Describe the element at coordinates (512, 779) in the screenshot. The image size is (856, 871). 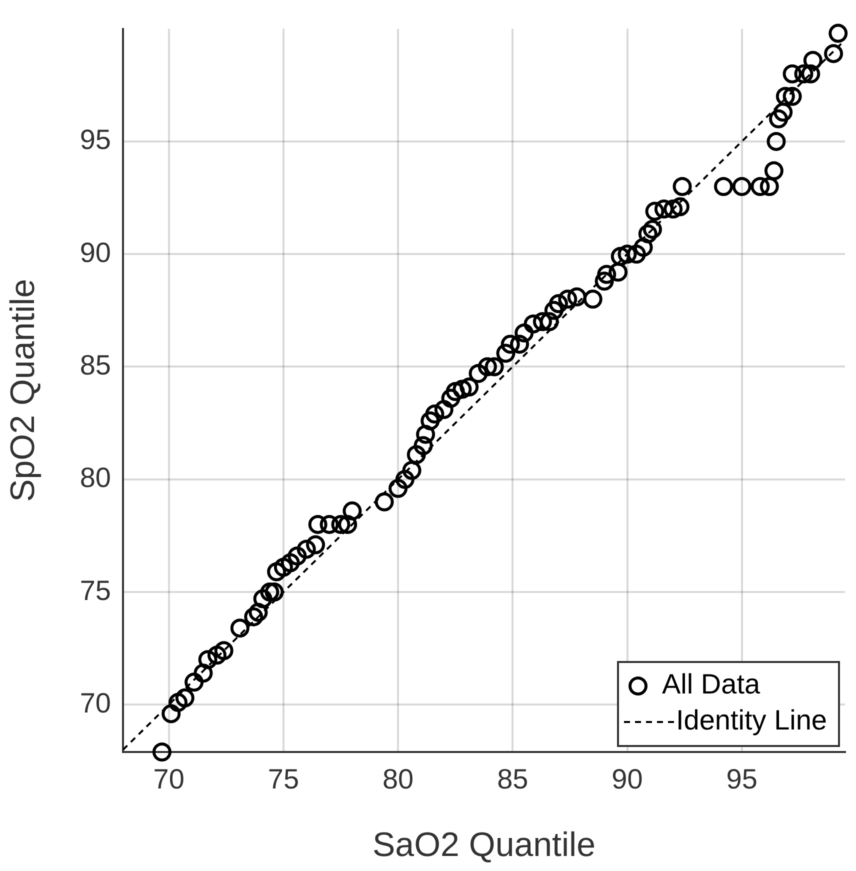
I see `x-tick-label: 85` at that location.